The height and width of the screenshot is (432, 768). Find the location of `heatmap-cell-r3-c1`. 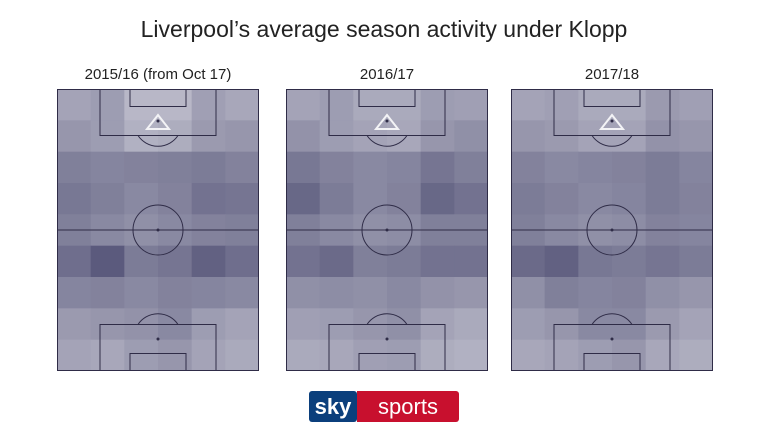

heatmap-cell-r3-c1 is located at coordinates (561, 199).